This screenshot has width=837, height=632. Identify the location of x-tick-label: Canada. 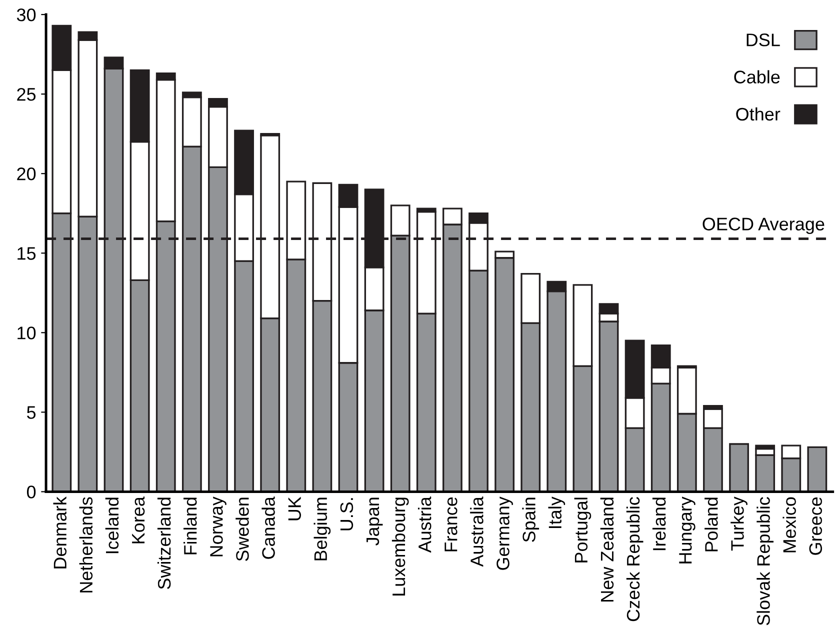
(268, 527).